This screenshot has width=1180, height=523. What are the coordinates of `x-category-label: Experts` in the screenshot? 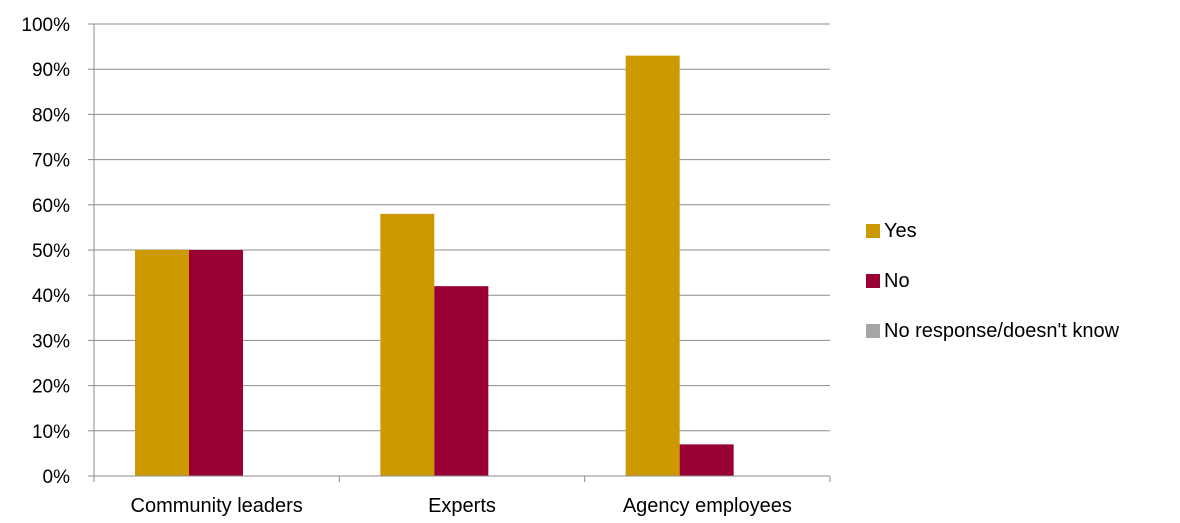 It's located at (462, 506).